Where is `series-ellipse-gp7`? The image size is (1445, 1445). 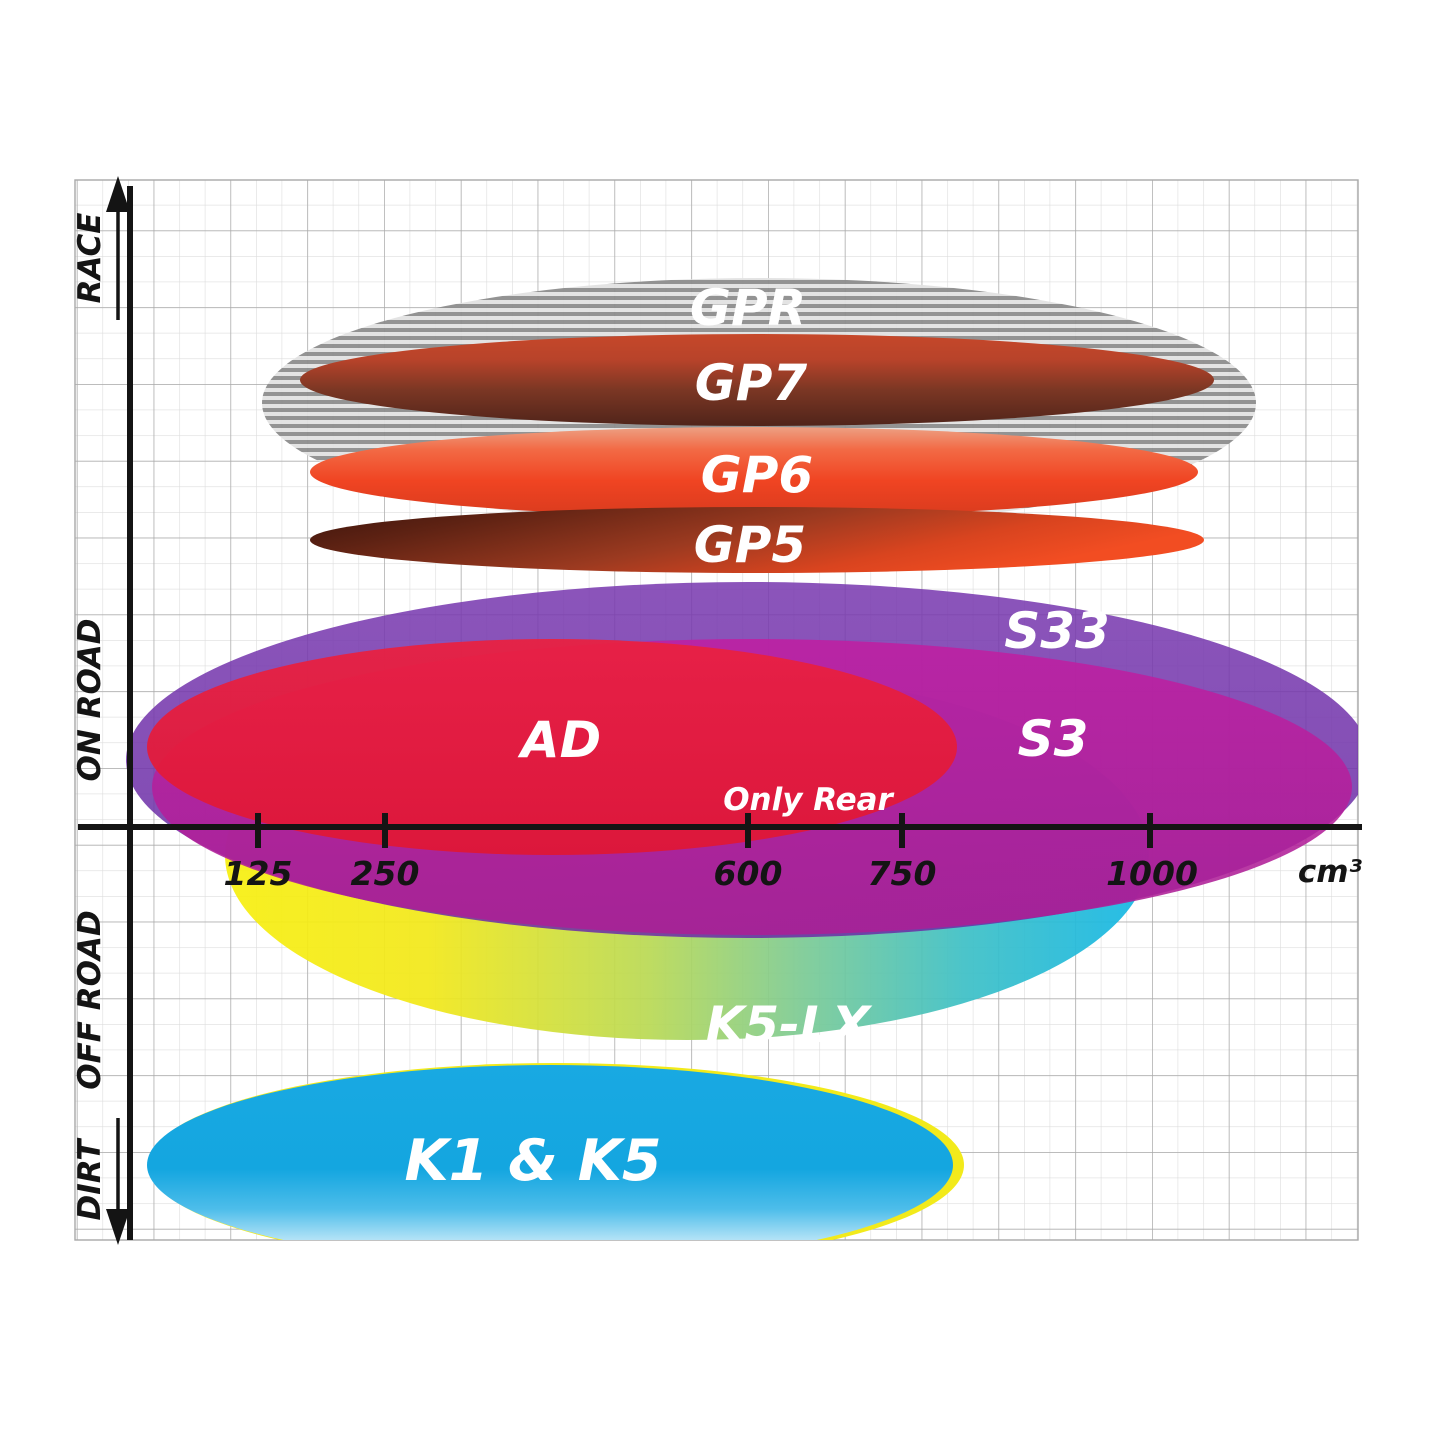 series-ellipse-gp7 is located at coordinates (757, 380).